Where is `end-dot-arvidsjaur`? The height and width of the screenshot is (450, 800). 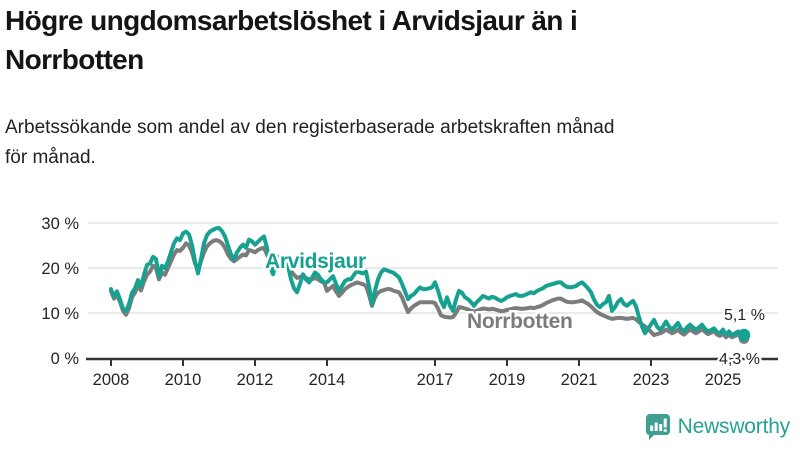 end-dot-arvidsjaur is located at coordinates (744, 335).